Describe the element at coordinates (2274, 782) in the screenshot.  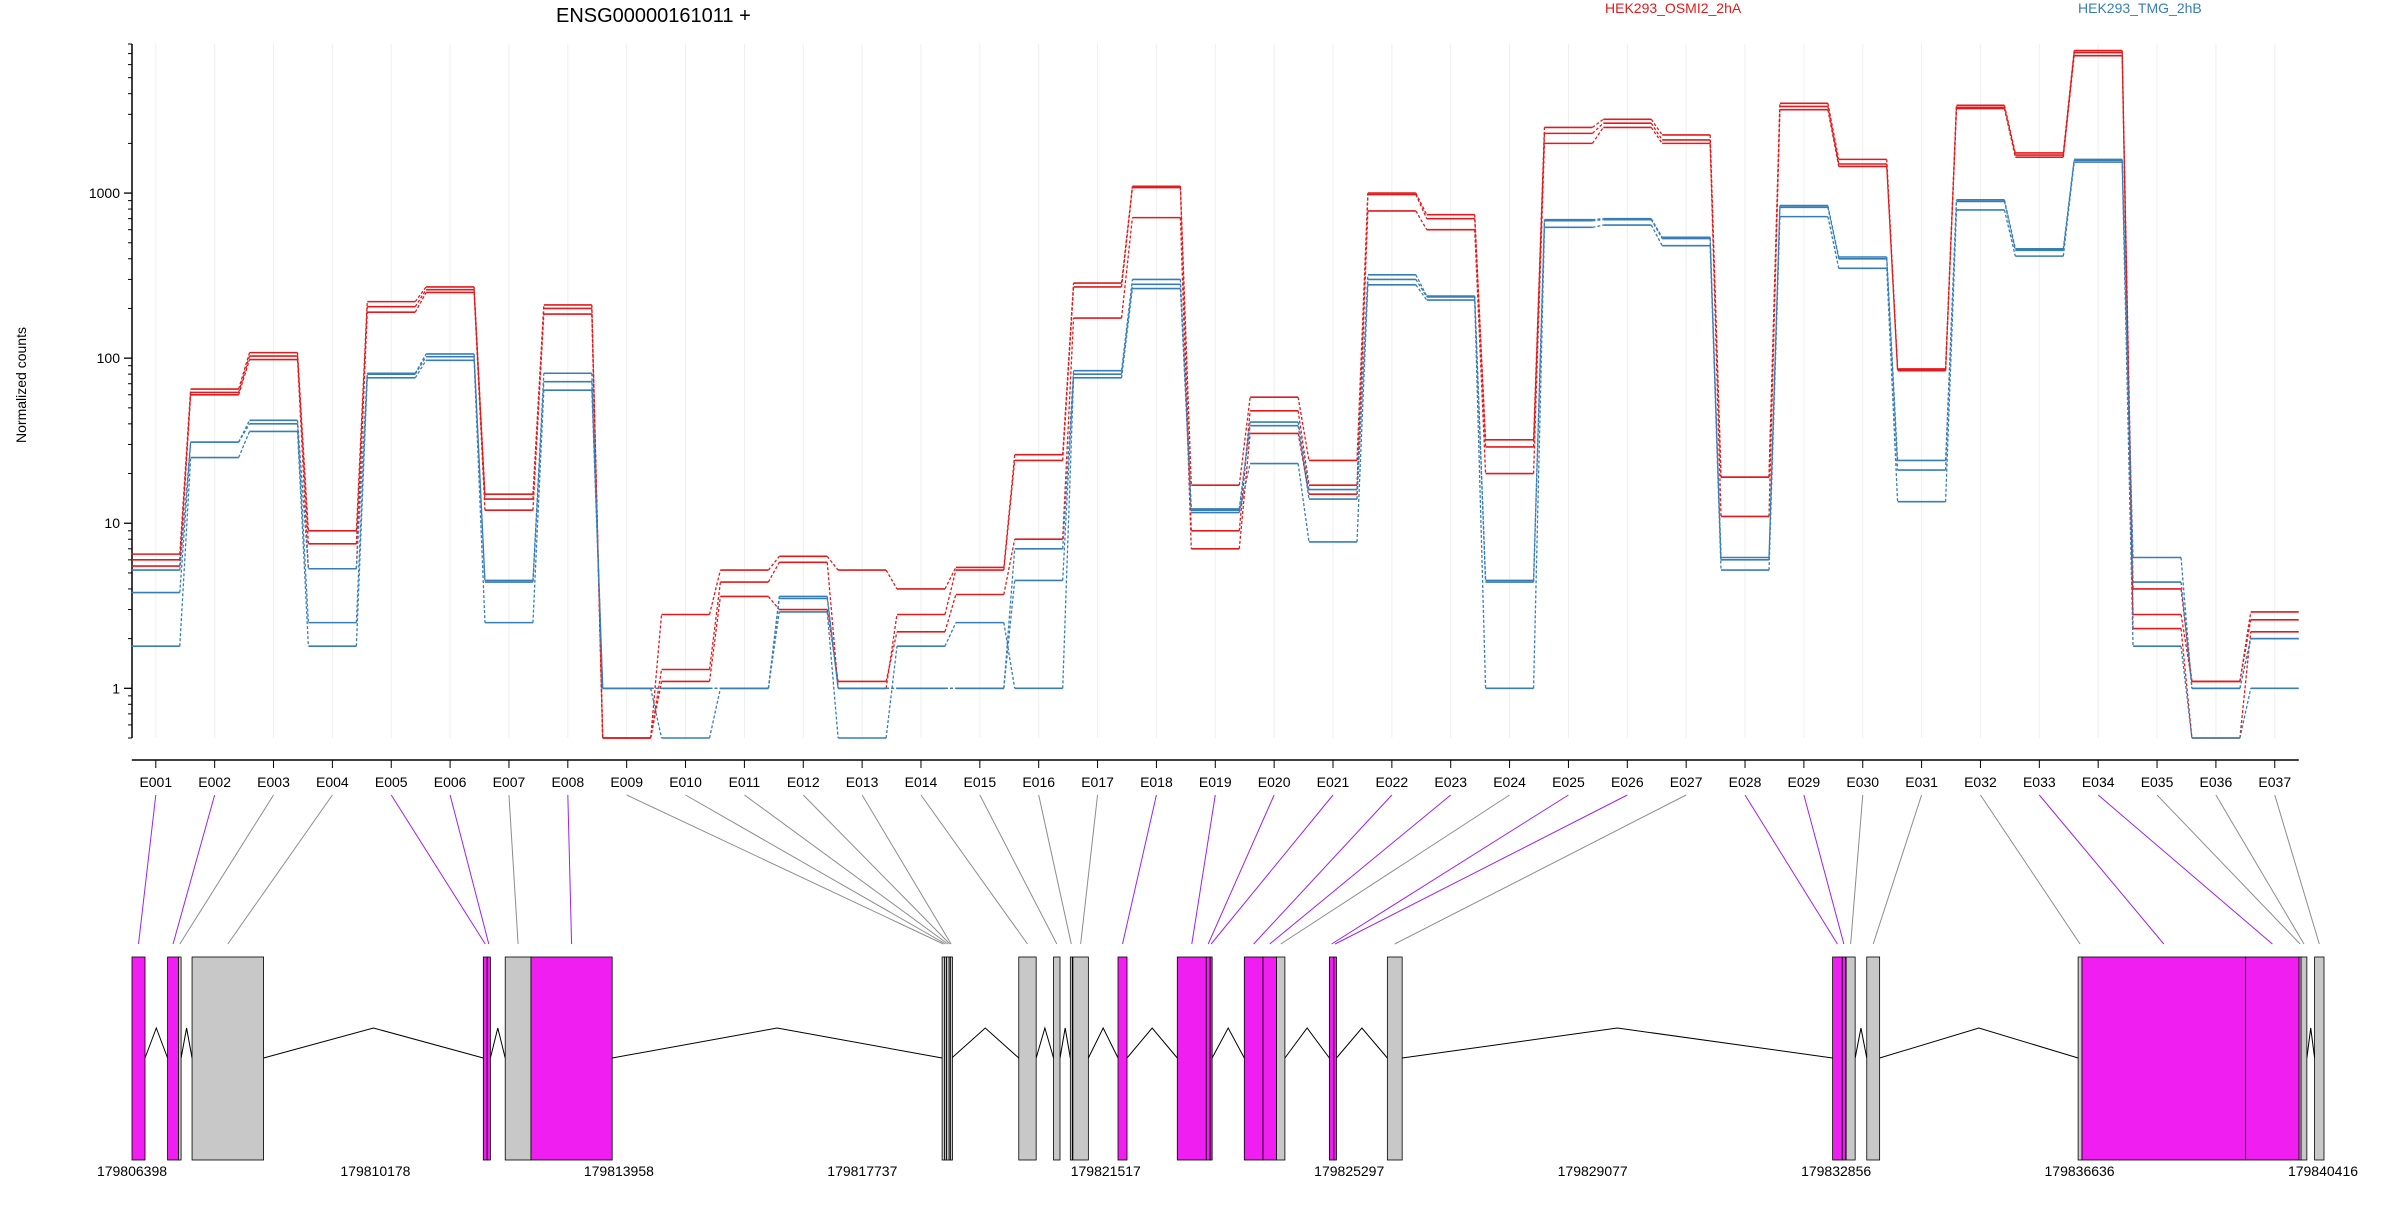
I see `x-tick-label: E037` at that location.